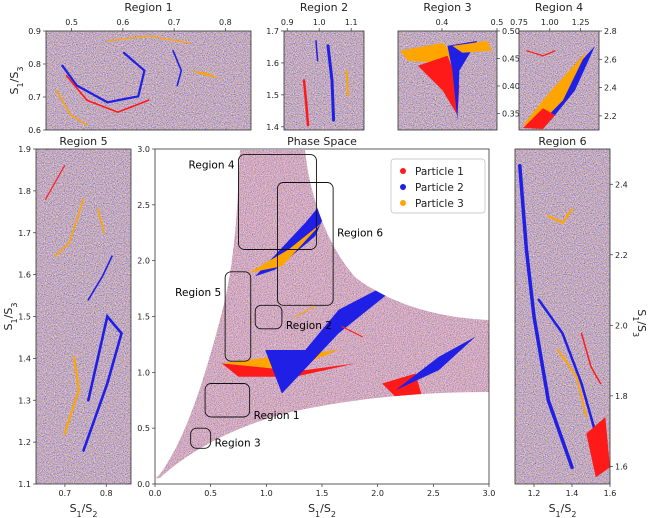 The width and height of the screenshot is (648, 518). What do you see at coordinates (143, 149) in the screenshot?
I see `phase-ytick-label-6: 3.0` at bounding box center [143, 149].